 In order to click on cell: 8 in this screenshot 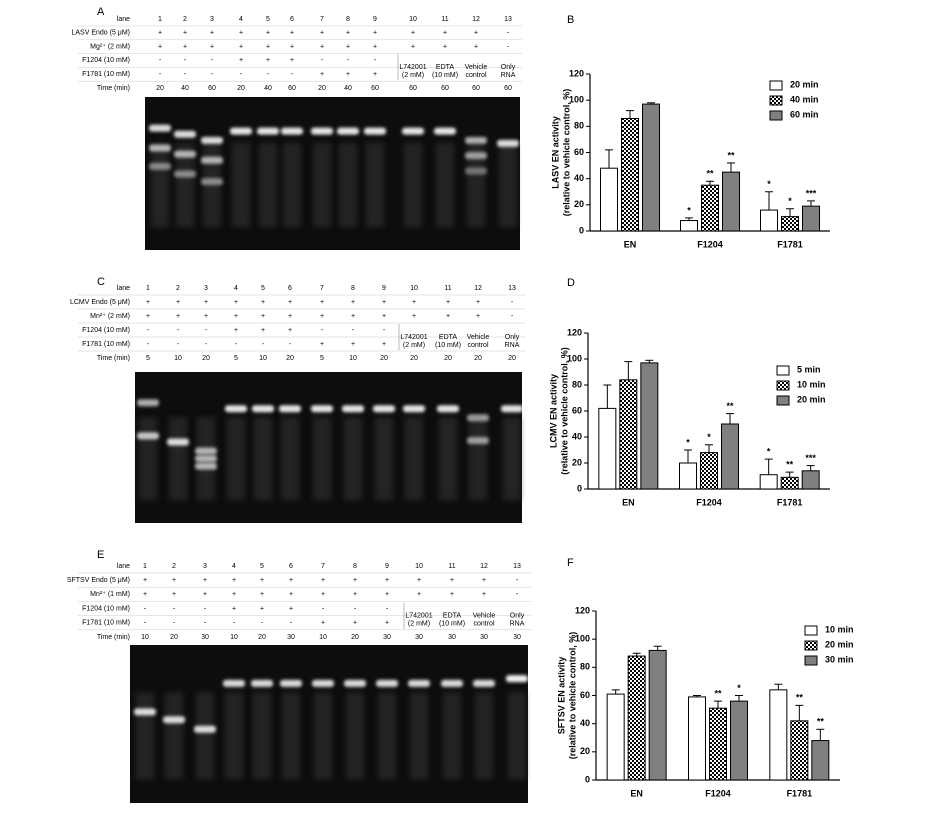, I will do `click(353, 288)`.